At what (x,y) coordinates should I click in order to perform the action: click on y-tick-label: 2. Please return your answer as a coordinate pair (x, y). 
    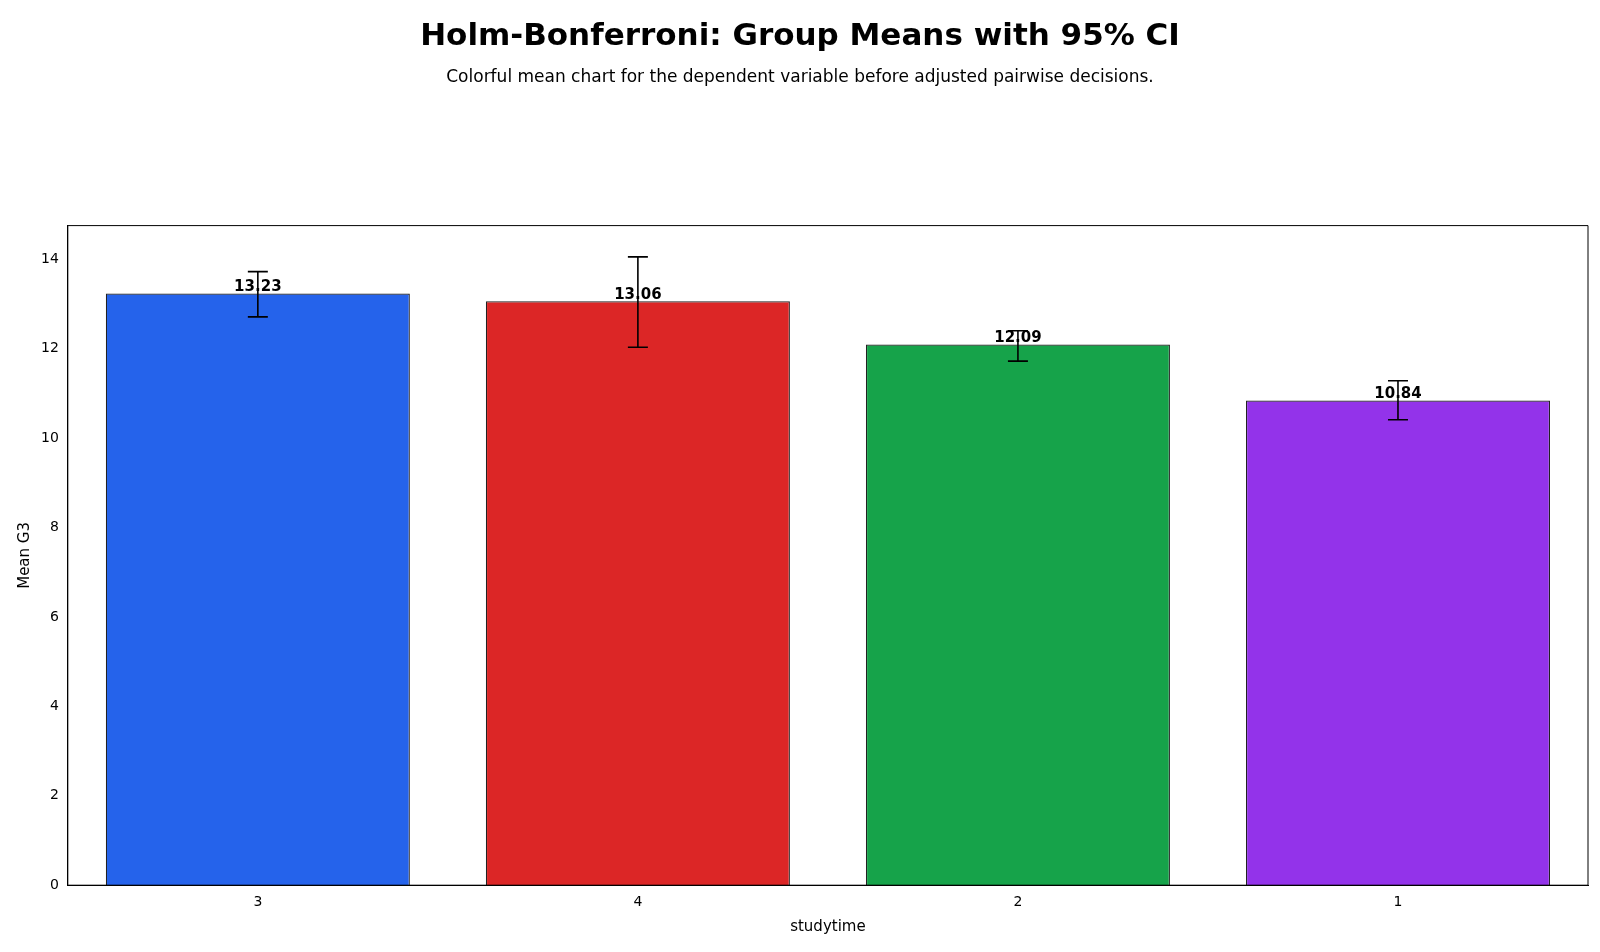
    Looking at the image, I should click on (54, 794).